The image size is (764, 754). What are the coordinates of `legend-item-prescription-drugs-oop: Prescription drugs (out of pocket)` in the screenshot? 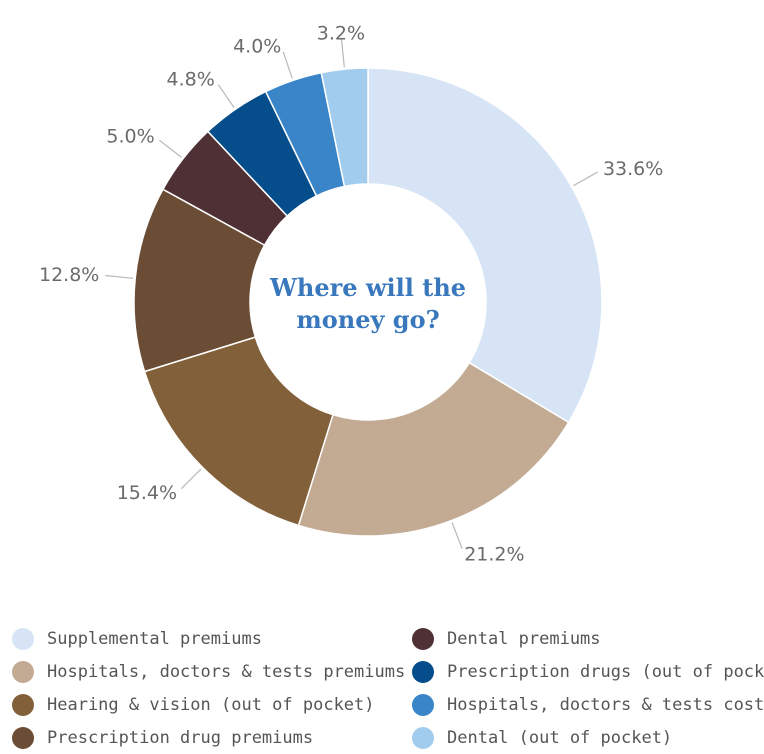 It's located at (588, 671).